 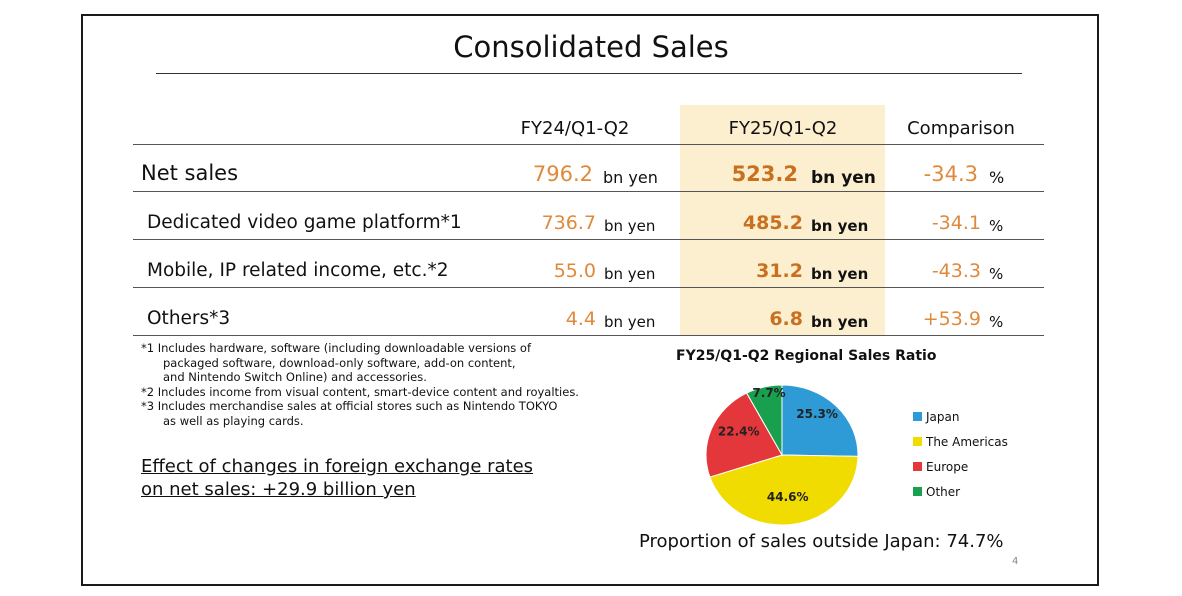 What do you see at coordinates (568, 223) in the screenshot?
I see `fy24-value: 736.7` at bounding box center [568, 223].